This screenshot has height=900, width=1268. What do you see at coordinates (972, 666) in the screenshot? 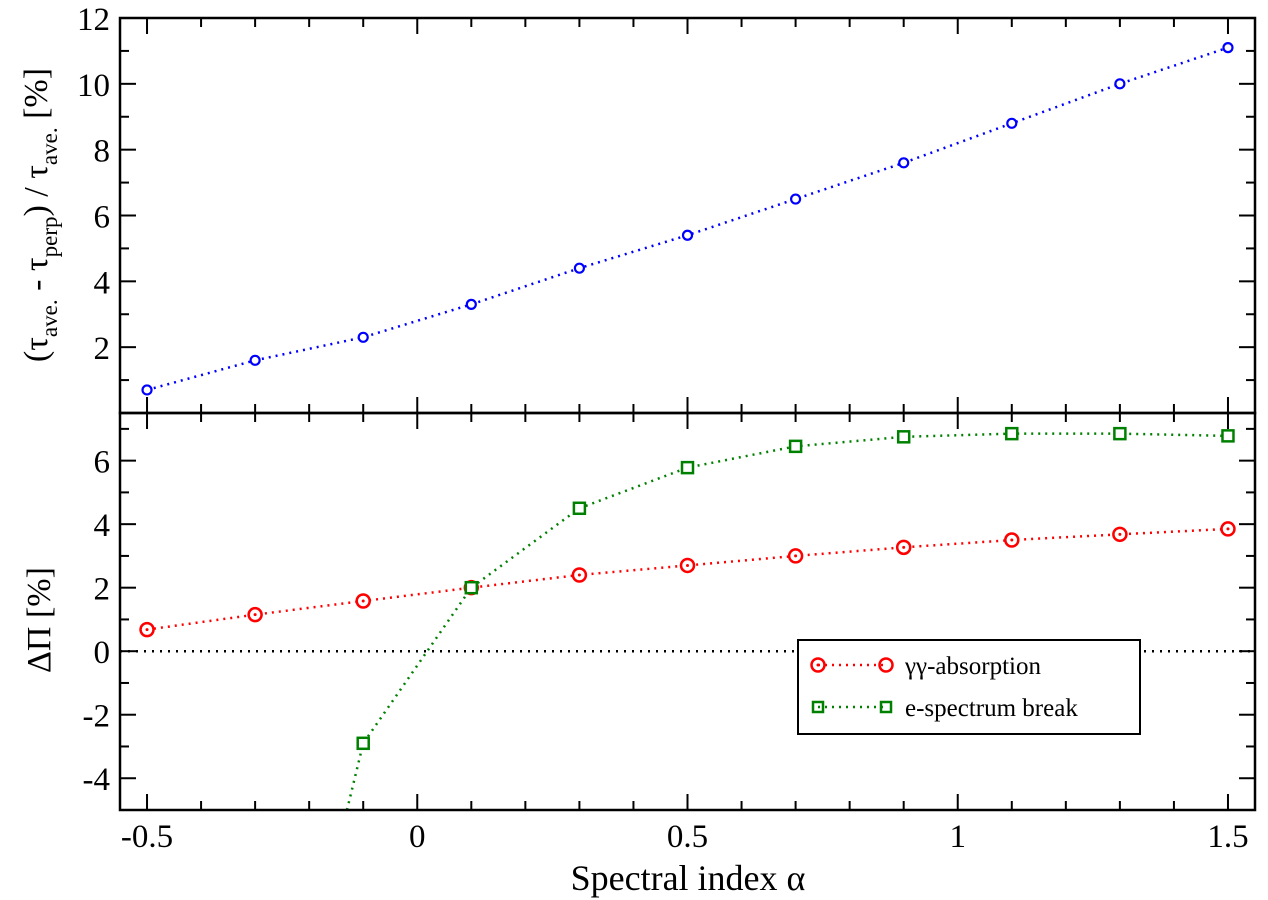
I see `legend-gamma-label: γγ-absorption` at bounding box center [972, 666].